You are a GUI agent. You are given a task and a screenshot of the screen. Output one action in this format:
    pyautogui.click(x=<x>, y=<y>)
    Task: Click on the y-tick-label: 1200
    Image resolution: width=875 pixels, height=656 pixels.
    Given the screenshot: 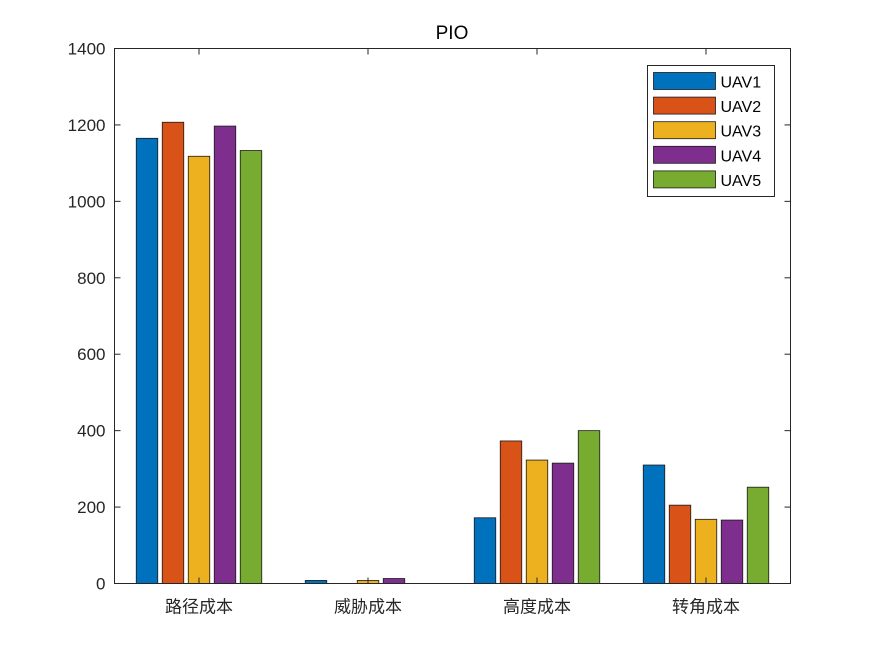 What is the action you would take?
    pyautogui.click(x=87, y=125)
    